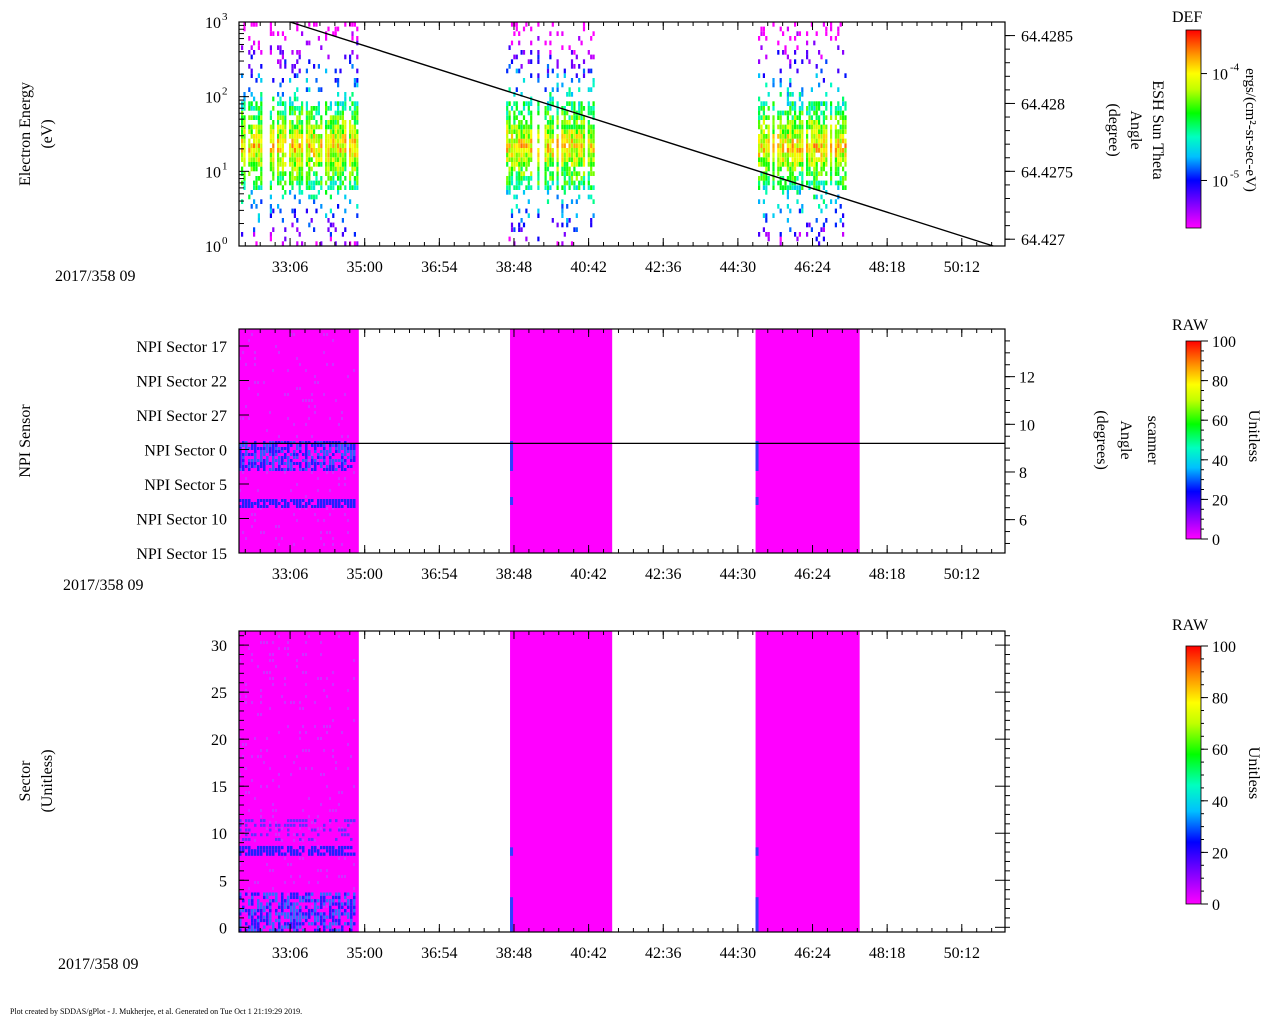 This screenshot has width=1280, height=1024. Describe the element at coordinates (549, 441) in the screenshot. I see `npi-sensor-spectrogram` at that location.